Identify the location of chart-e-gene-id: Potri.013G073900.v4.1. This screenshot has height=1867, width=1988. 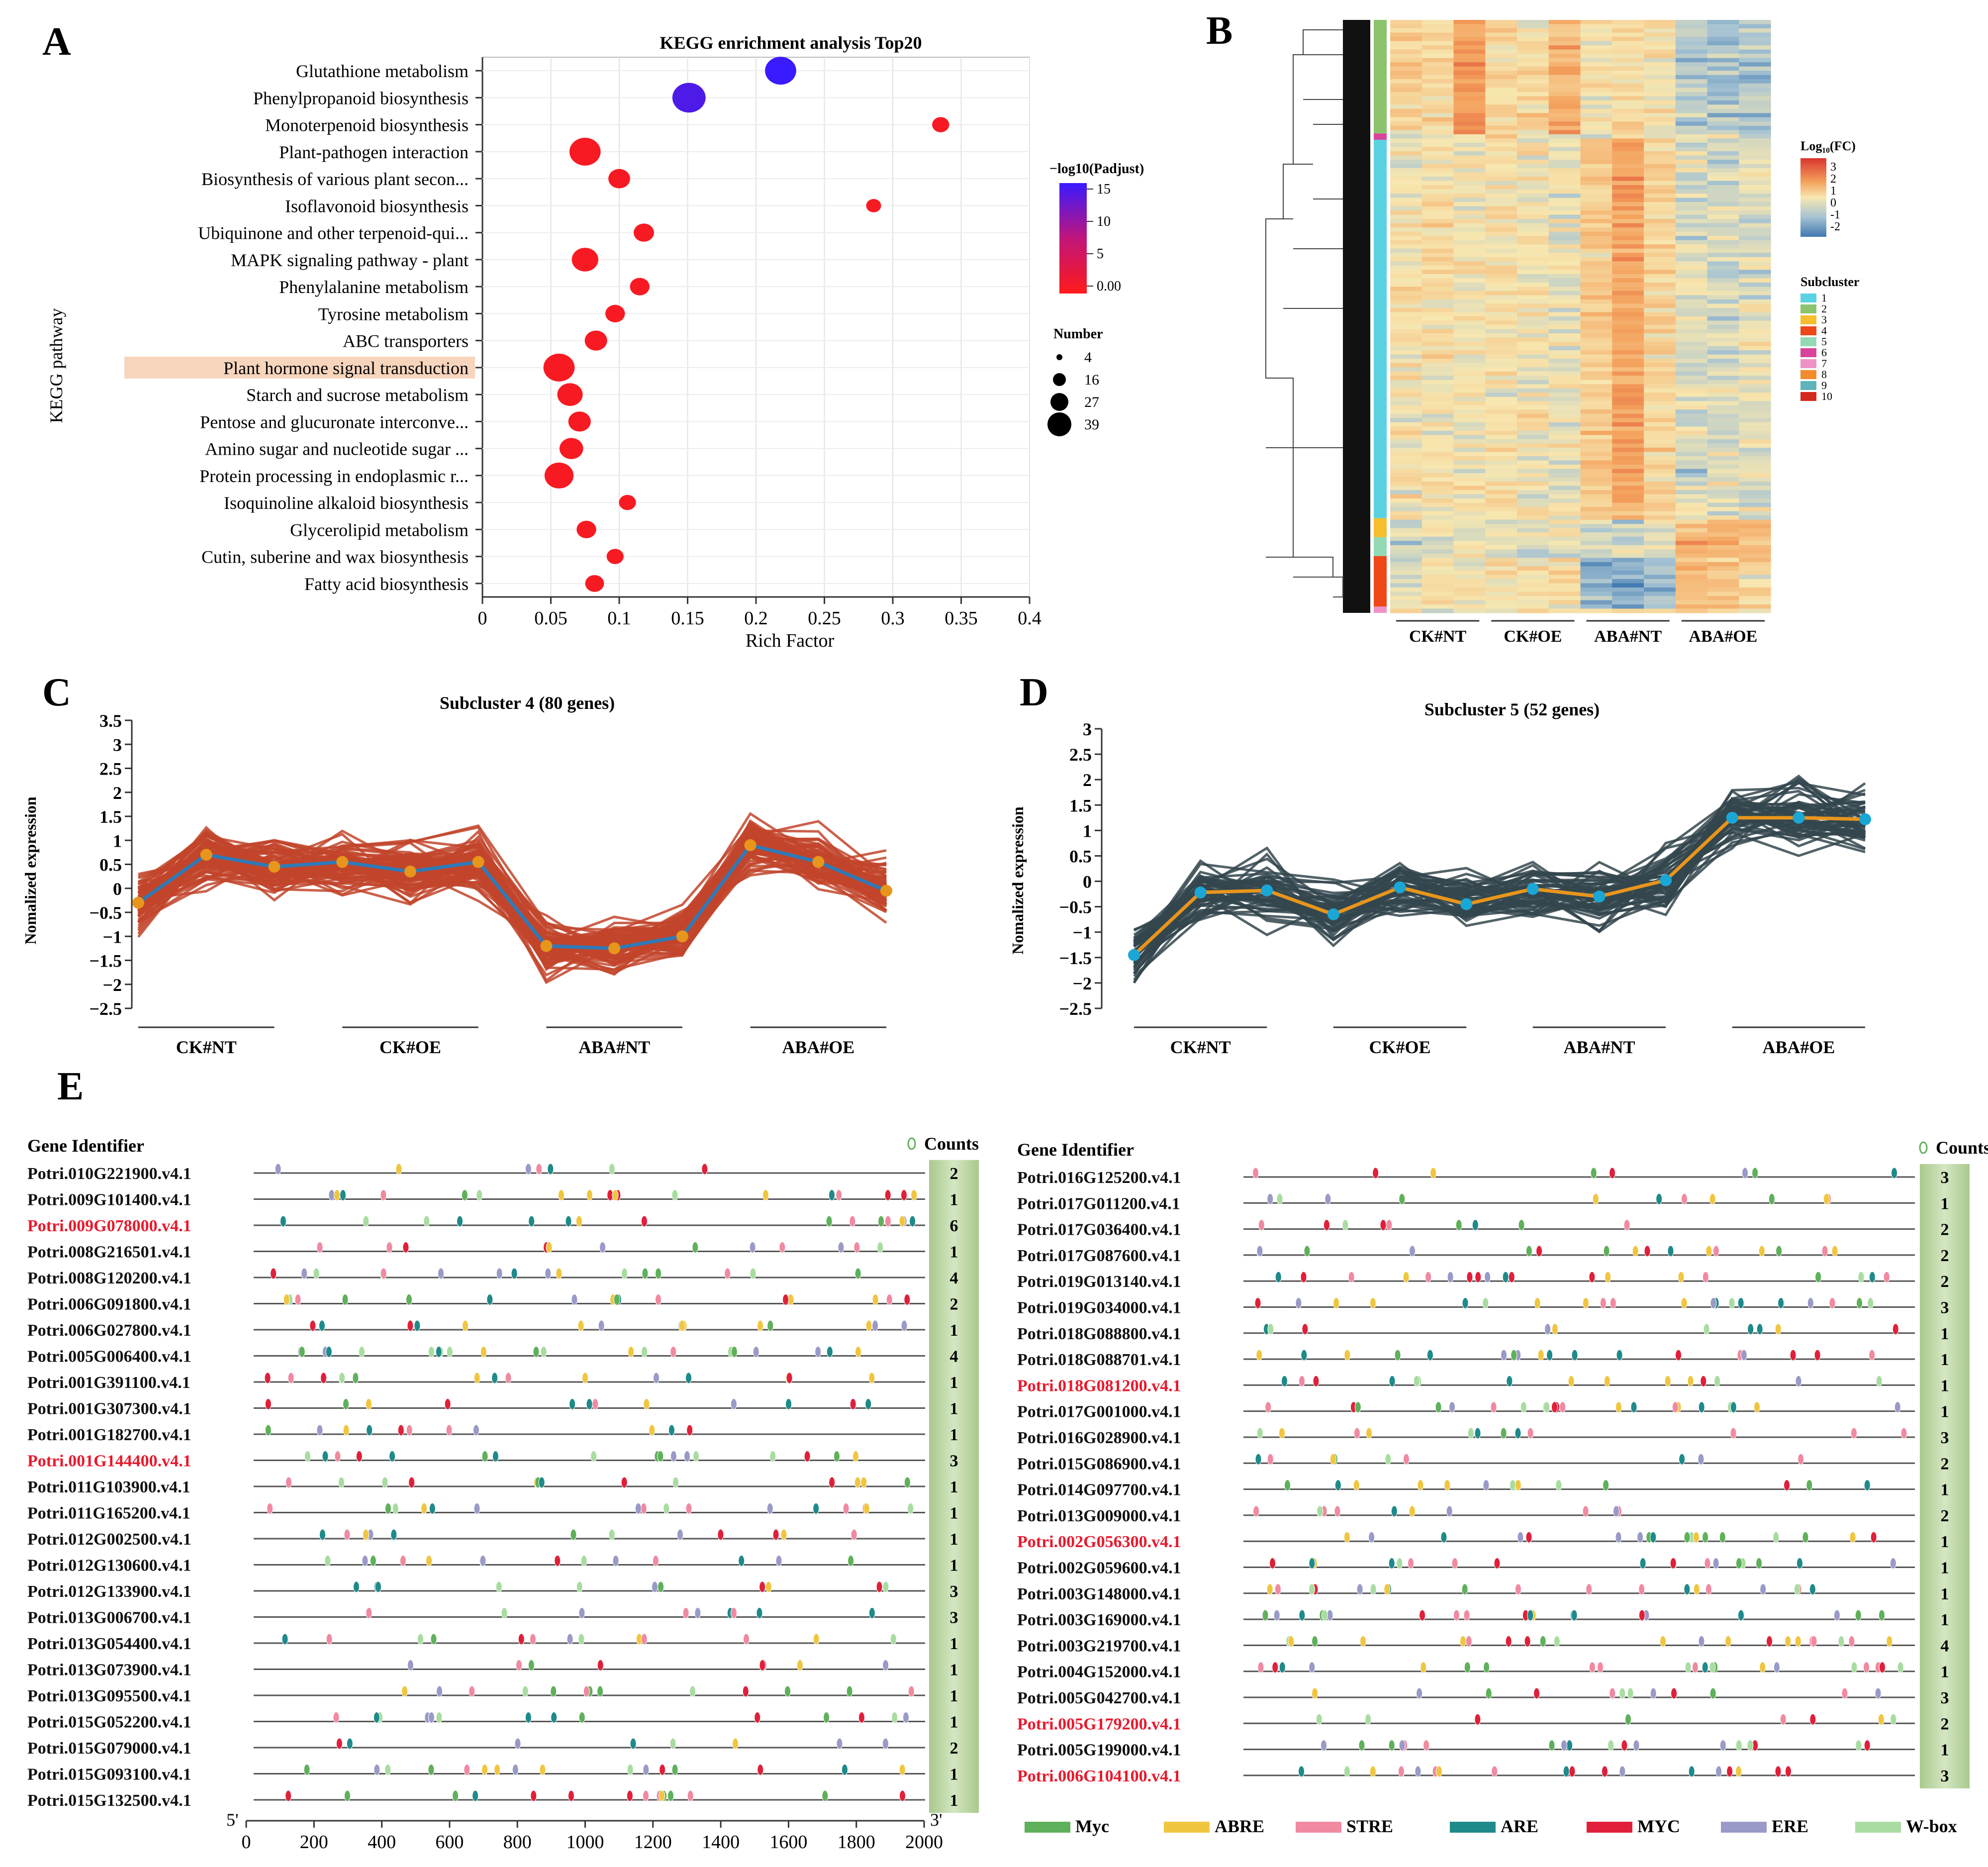
(109, 1670).